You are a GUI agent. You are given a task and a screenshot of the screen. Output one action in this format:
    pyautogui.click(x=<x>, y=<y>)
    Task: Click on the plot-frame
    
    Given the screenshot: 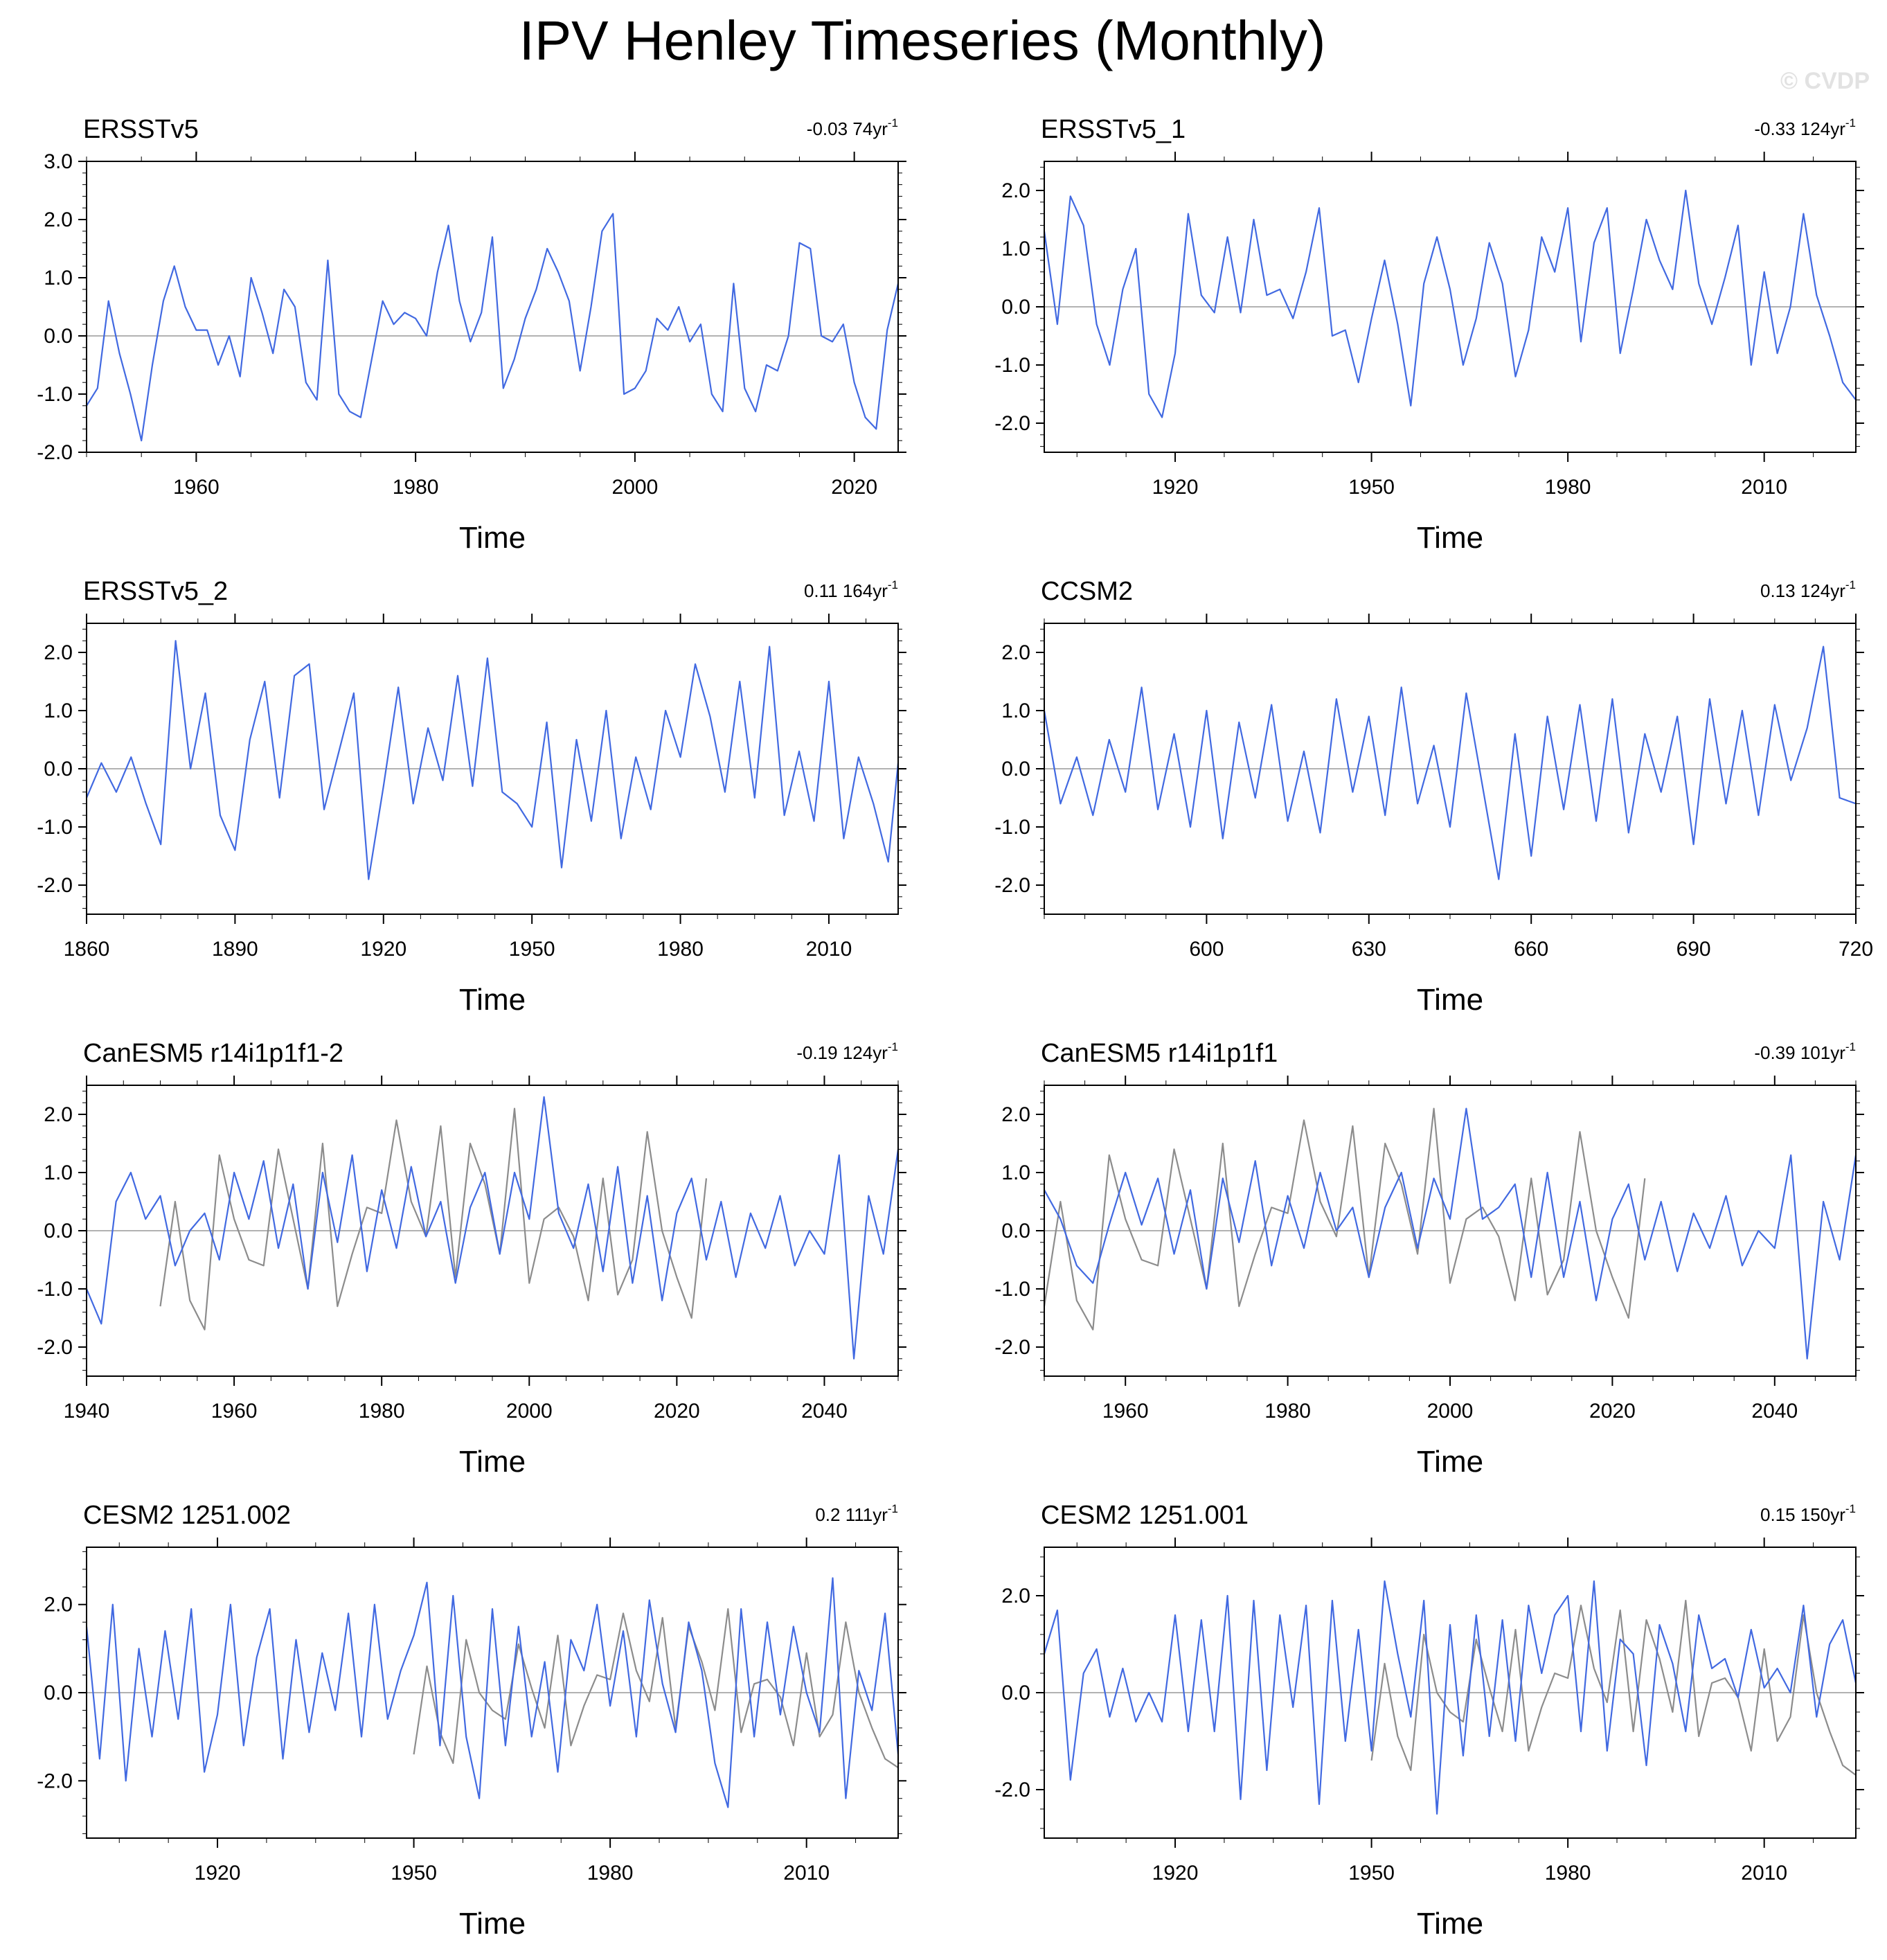 What is the action you would take?
    pyautogui.click(x=493, y=307)
    